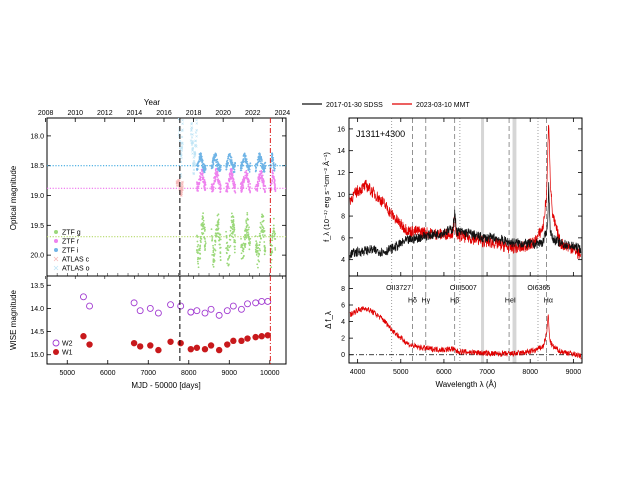  Describe the element at coordinates (71, 251) in the screenshot. I see `optical-legend: ZTF g ZTF r ZTF i ATLAS c ATLAS o` at that location.